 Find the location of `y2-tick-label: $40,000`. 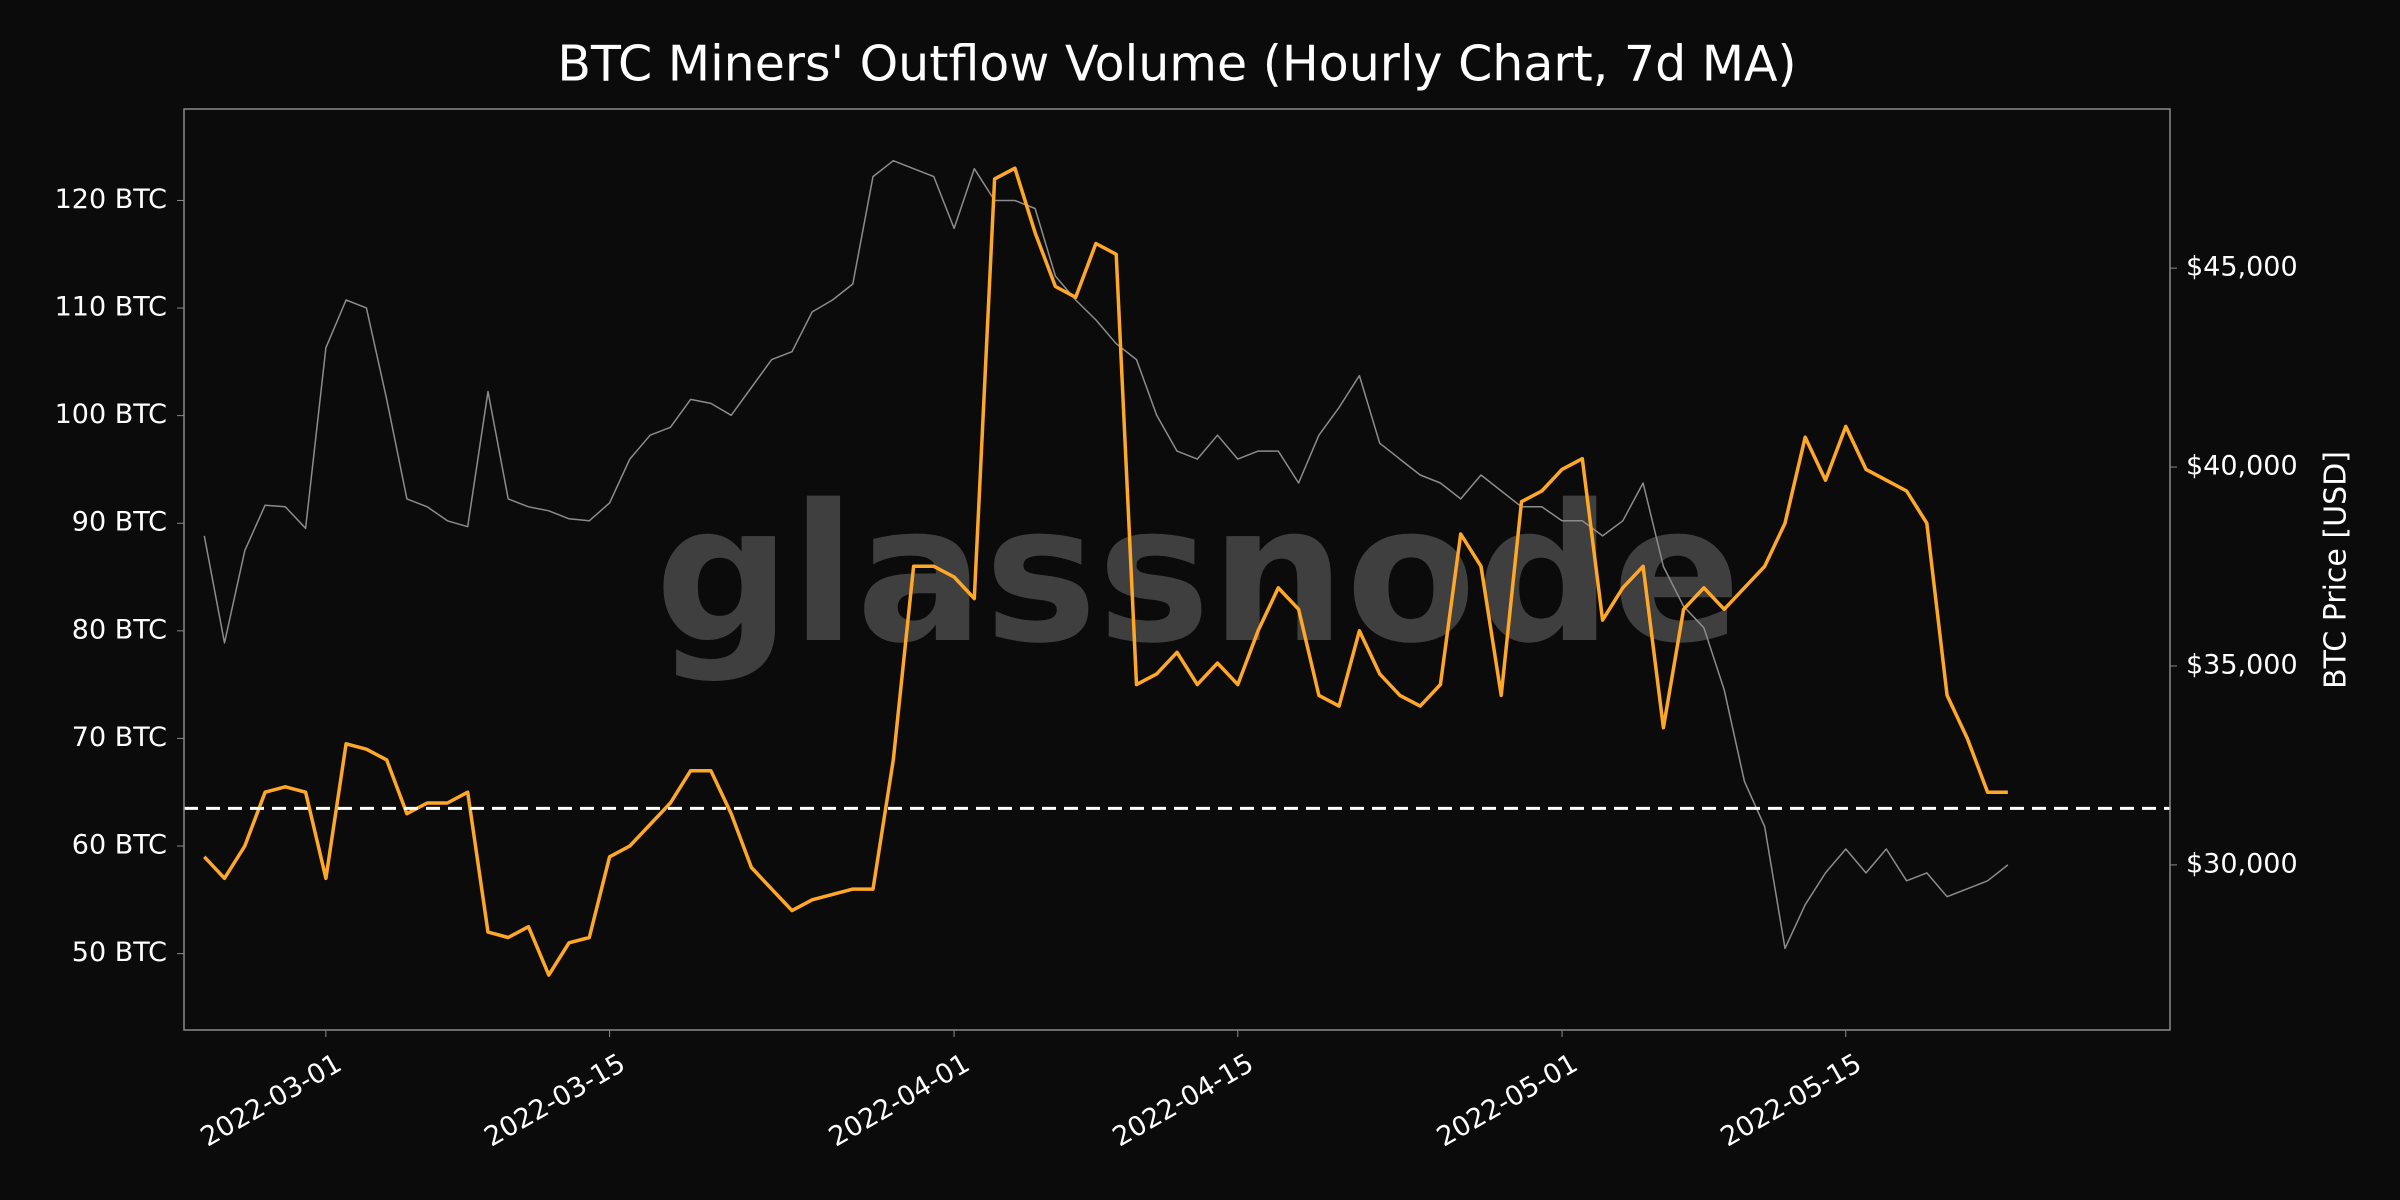

y2-tick-label: $40,000 is located at coordinates (2242, 466).